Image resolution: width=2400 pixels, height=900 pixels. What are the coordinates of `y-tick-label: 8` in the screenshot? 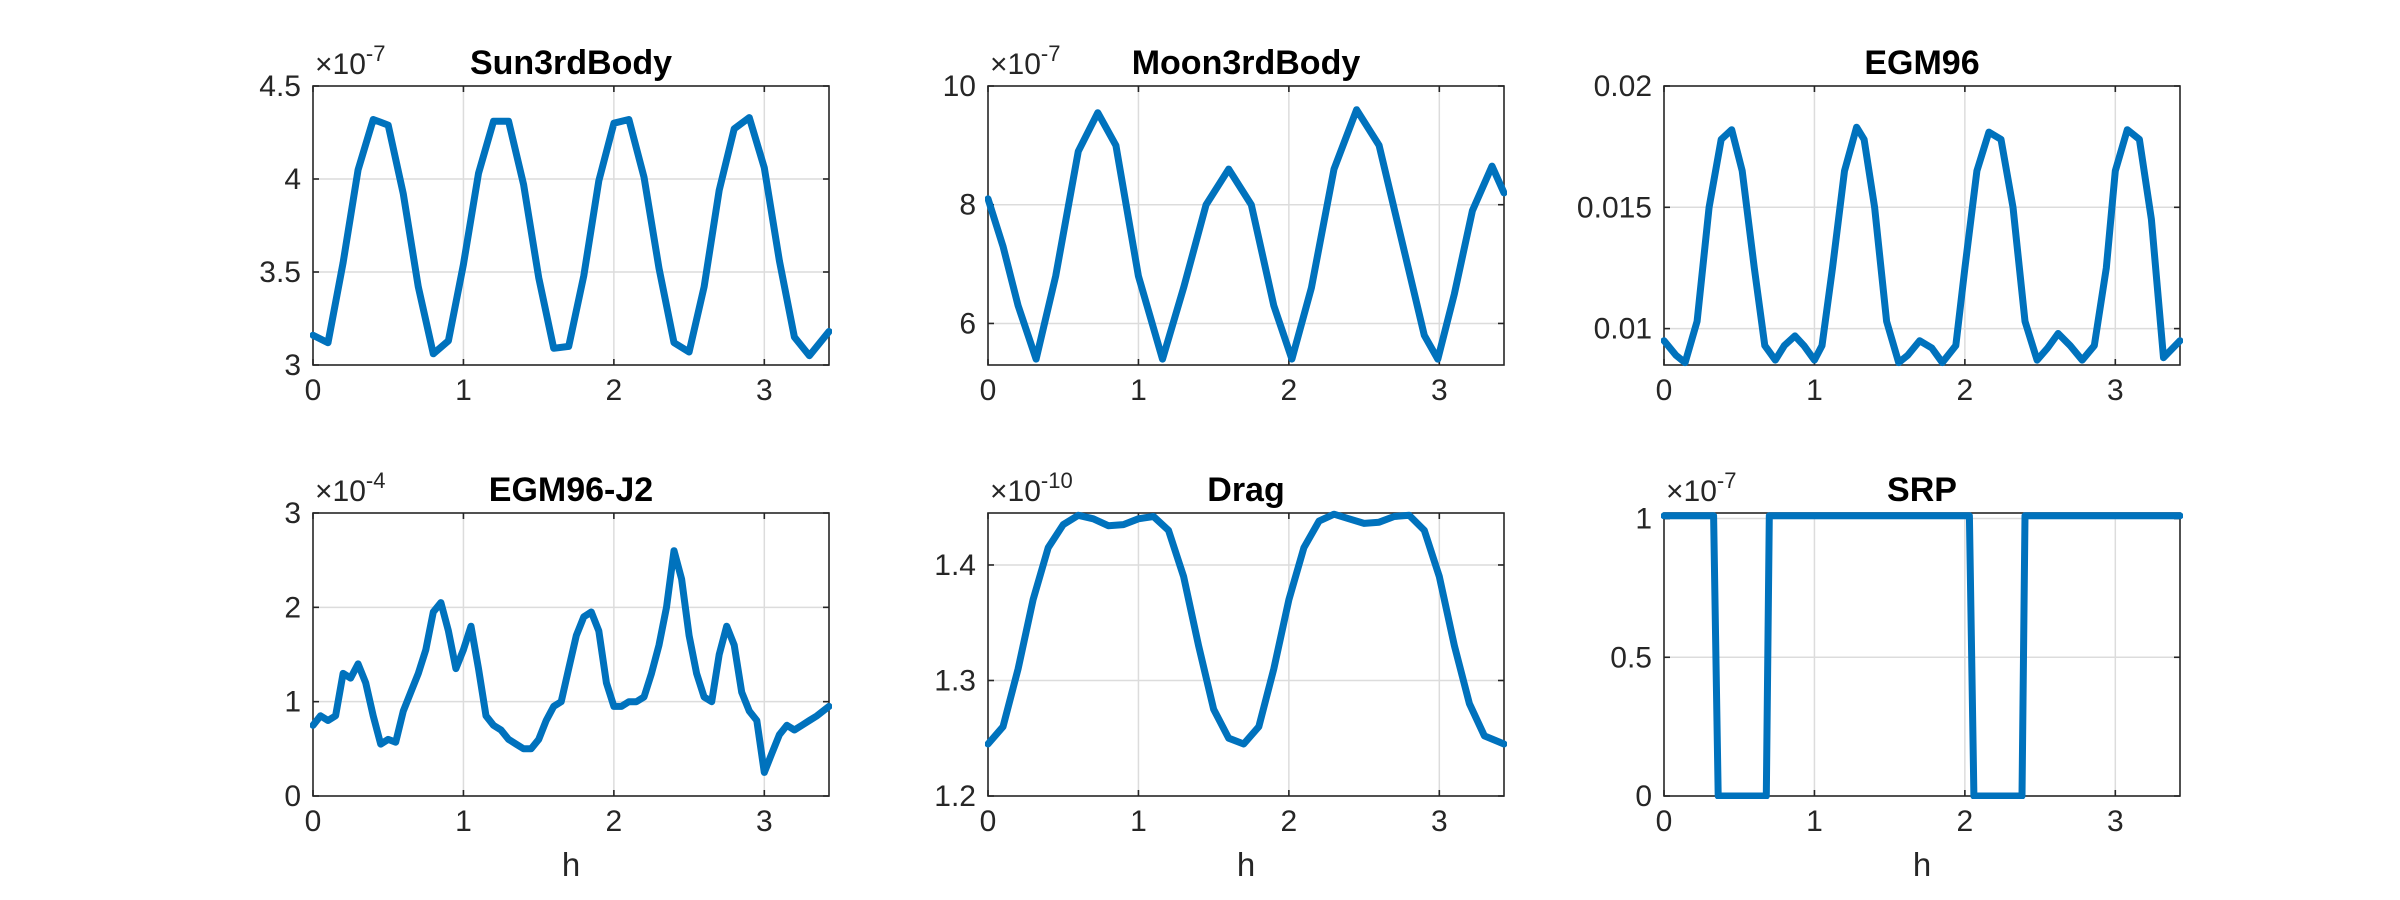 It's located at (967, 205).